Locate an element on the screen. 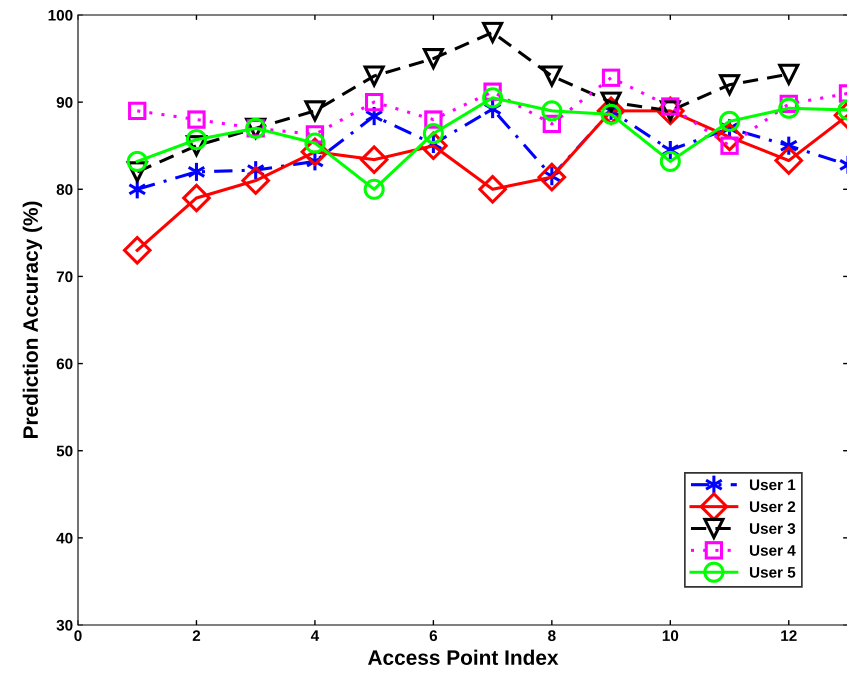  y-tick-label: 80 is located at coordinates (64, 189).